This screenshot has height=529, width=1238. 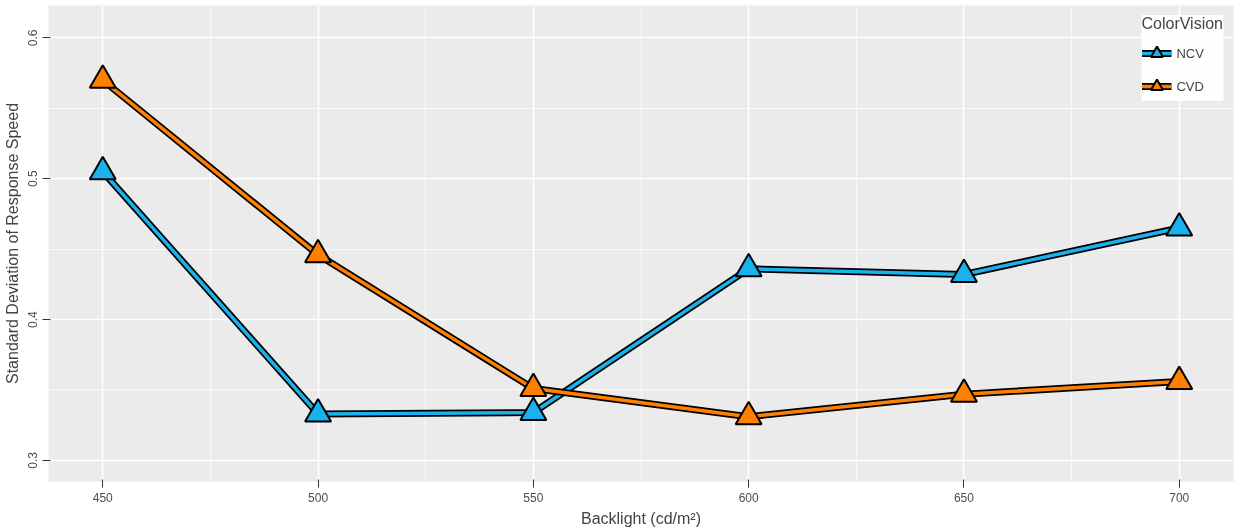 I want to click on legend-label: CVD, so click(x=1190, y=86).